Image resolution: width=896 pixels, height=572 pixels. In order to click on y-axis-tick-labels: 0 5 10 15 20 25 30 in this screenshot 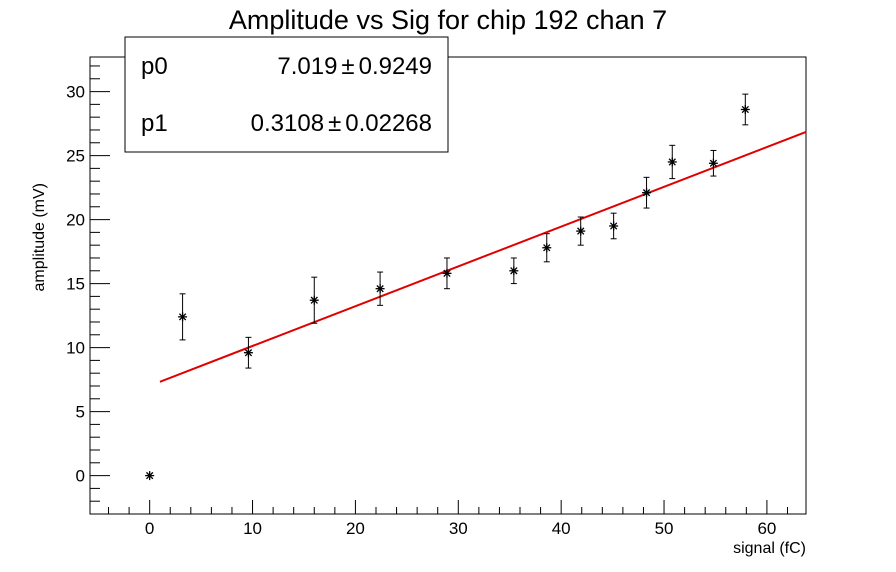, I will do `click(75, 284)`.